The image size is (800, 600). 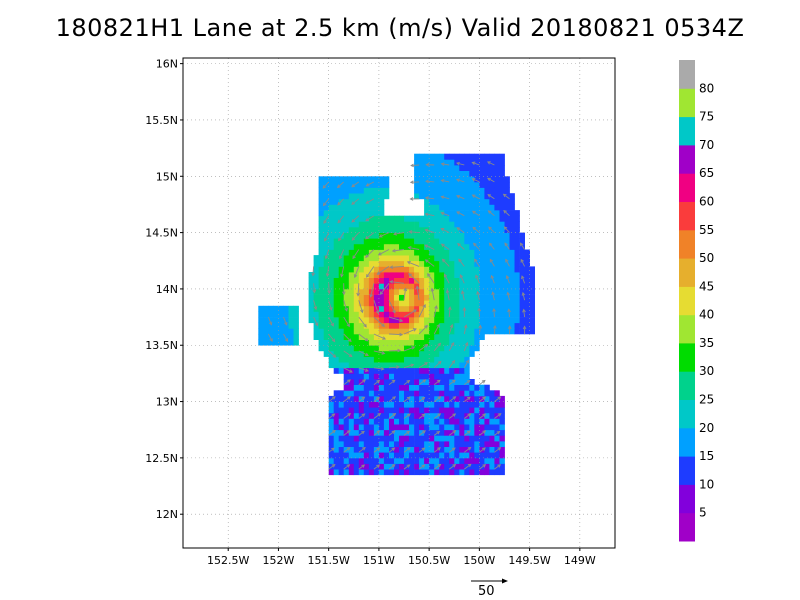 What do you see at coordinates (161, 120) in the screenshot?
I see `lat-tick-label: 15.5N` at bounding box center [161, 120].